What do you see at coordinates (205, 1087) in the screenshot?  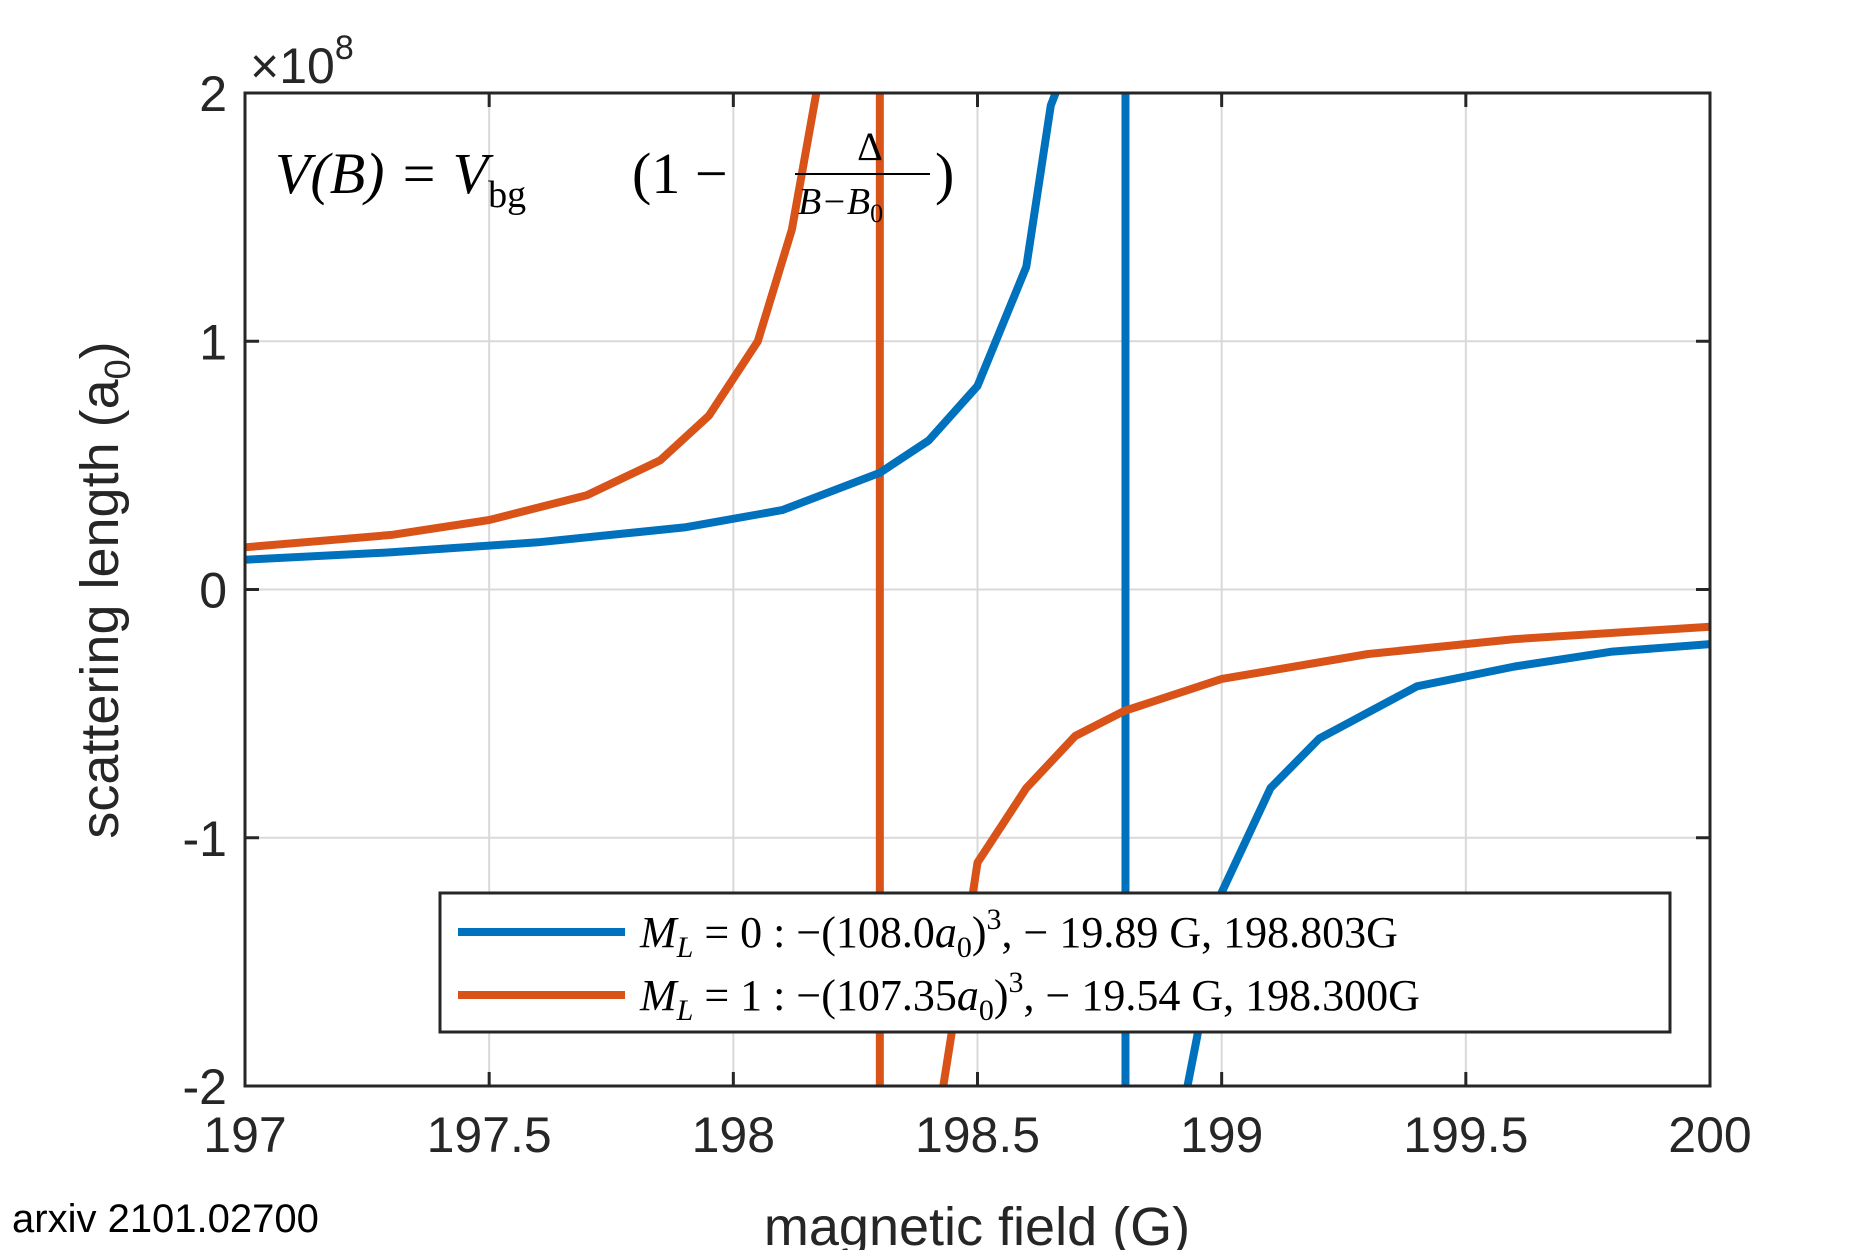 I see `y-tick-label: -2` at bounding box center [205, 1087].